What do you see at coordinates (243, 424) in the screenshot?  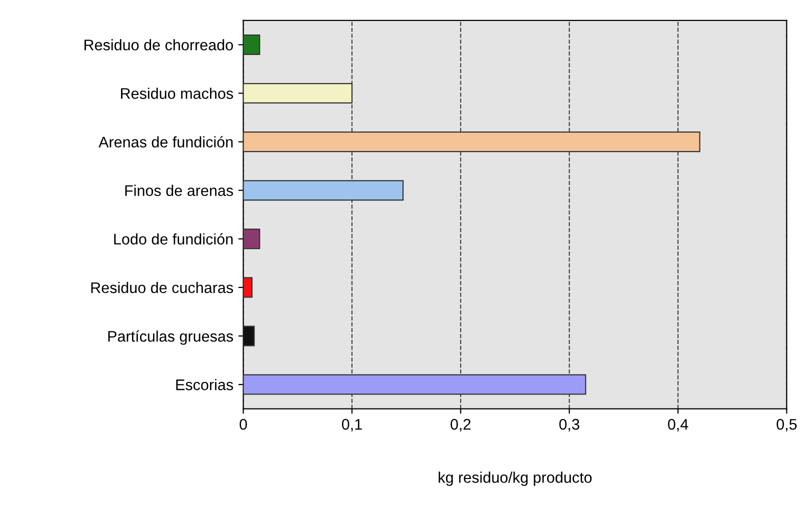 I see `x-tick-label: 0` at bounding box center [243, 424].